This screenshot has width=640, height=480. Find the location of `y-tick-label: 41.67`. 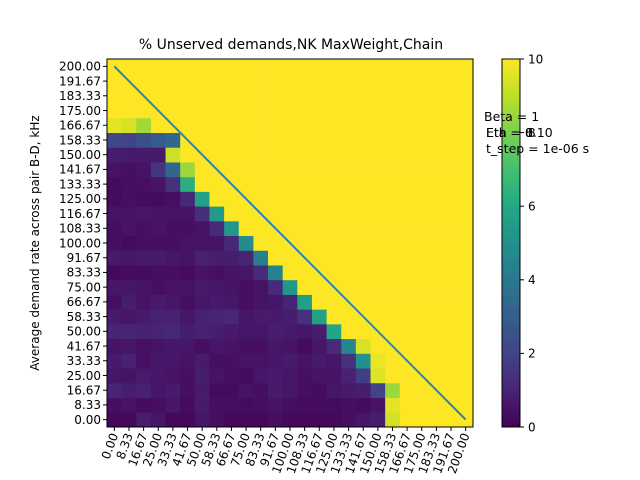

y-tick-label: 41.67 is located at coordinates (84, 346).